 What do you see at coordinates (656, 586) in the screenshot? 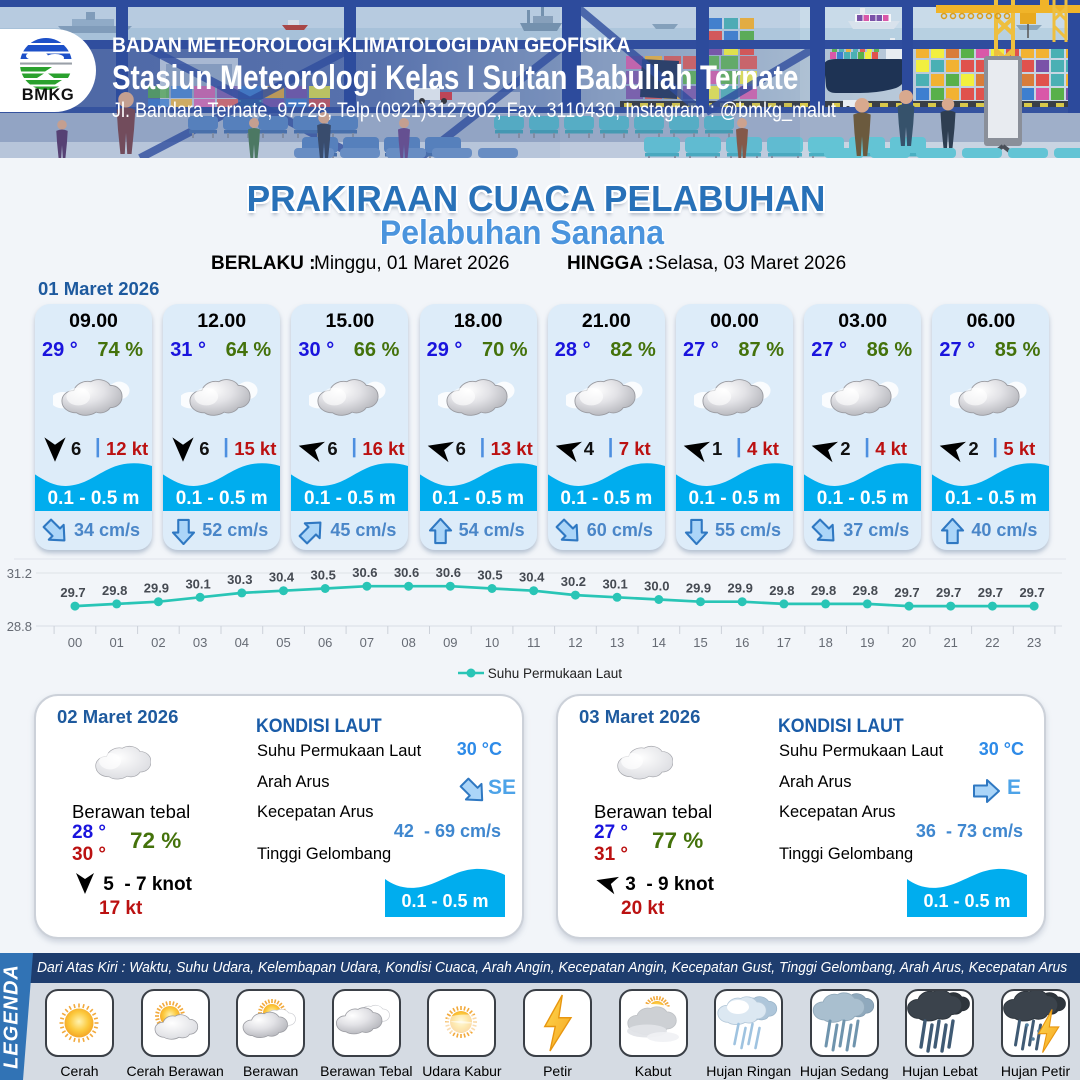
I see `svg-text: 30.0` at bounding box center [656, 586].